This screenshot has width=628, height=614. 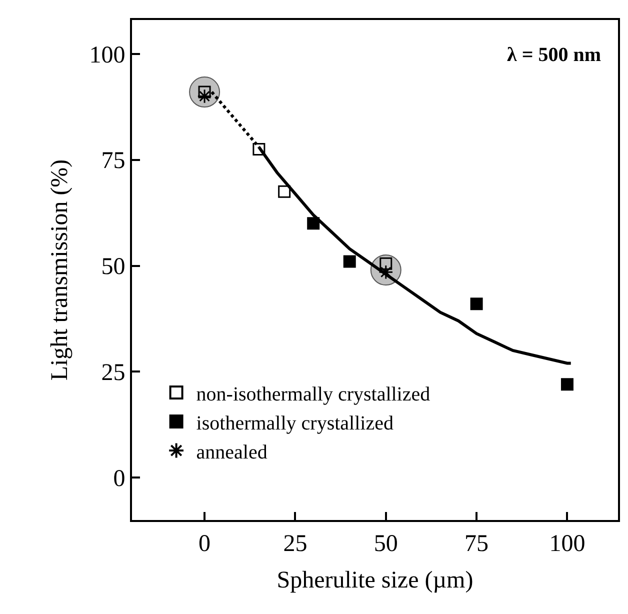 I want to click on x-tick-label: 100, so click(x=567, y=543).